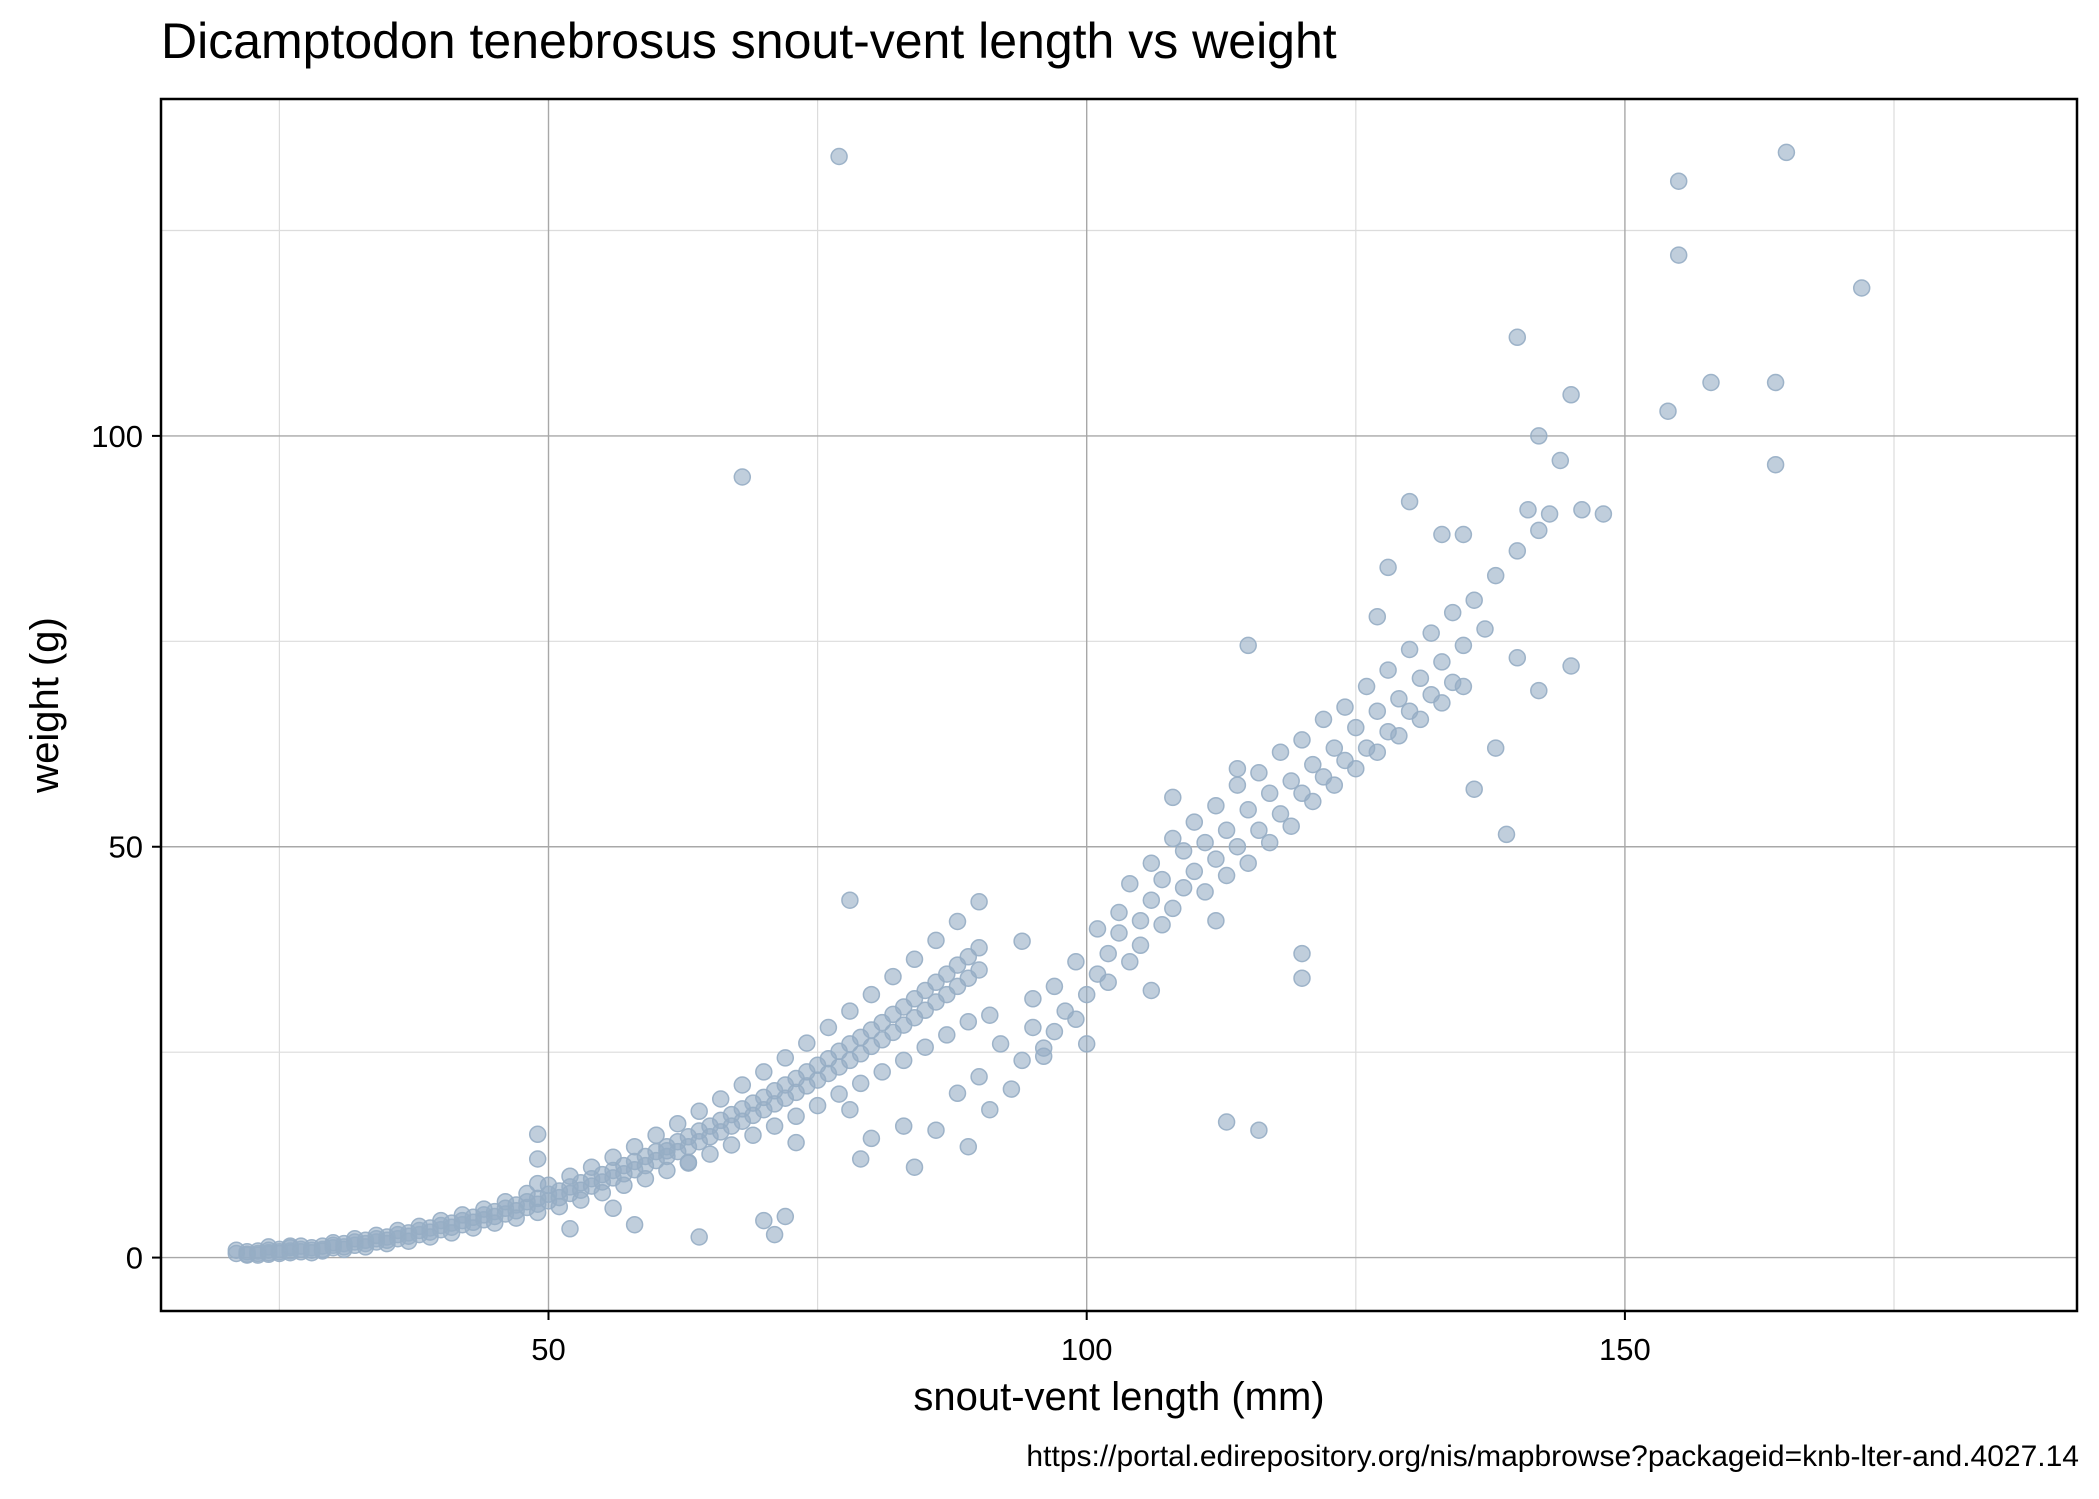  Describe the element at coordinates (126, 847) in the screenshot. I see `y-tick-label: 50` at that location.